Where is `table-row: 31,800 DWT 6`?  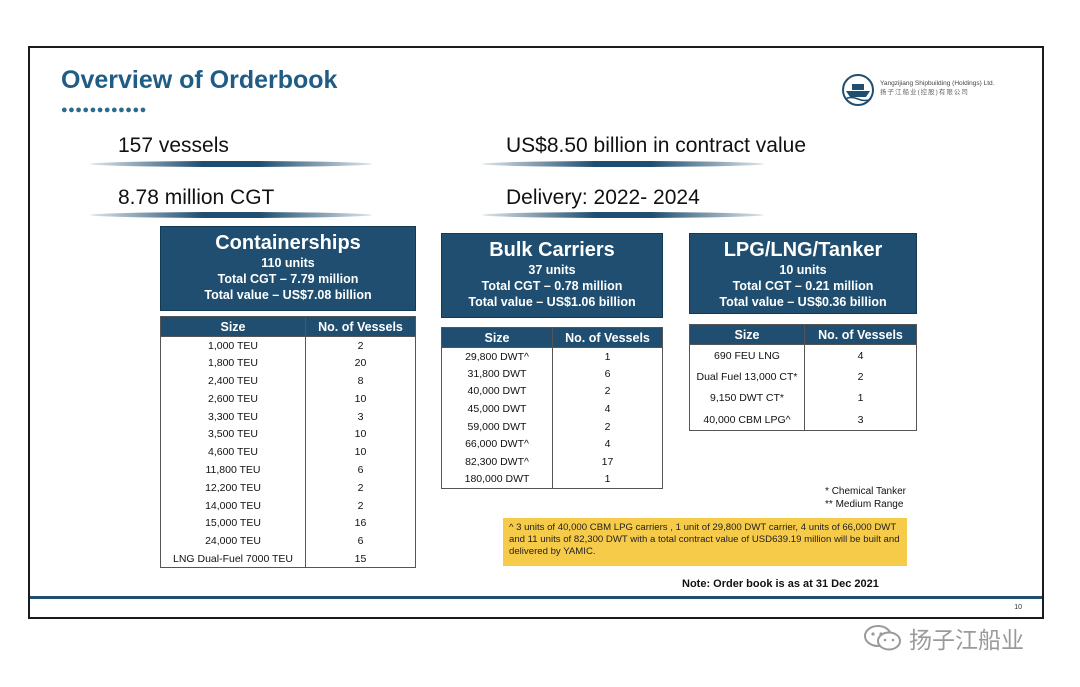 table-row: 31,800 DWT 6 is located at coordinates (552, 374).